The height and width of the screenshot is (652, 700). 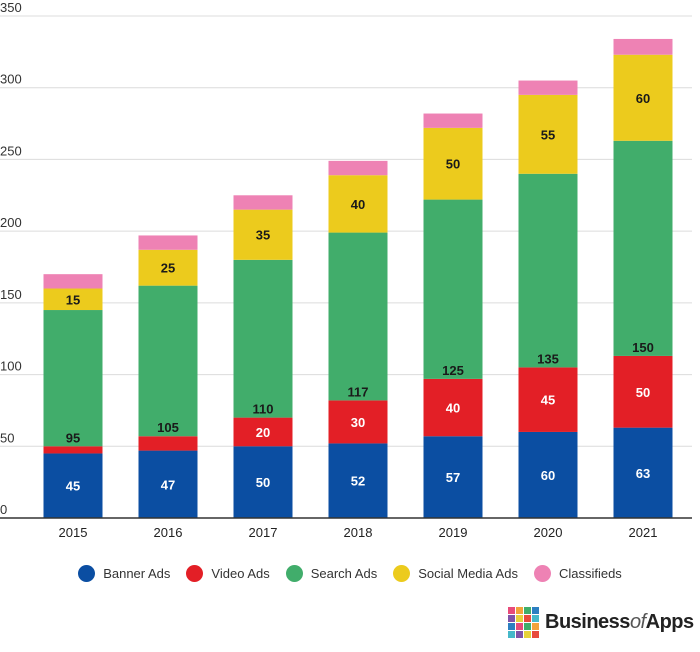 What do you see at coordinates (11, 79) in the screenshot?
I see `y-tick-label: 300` at bounding box center [11, 79].